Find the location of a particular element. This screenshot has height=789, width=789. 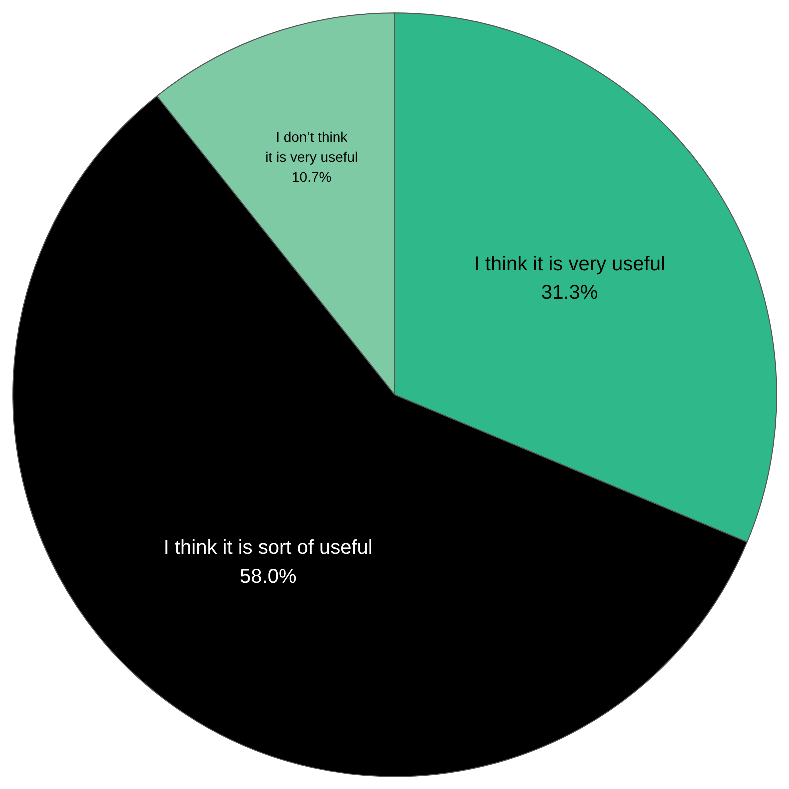

slice-label: I don’t think it is very useful is located at coordinates (312, 147).